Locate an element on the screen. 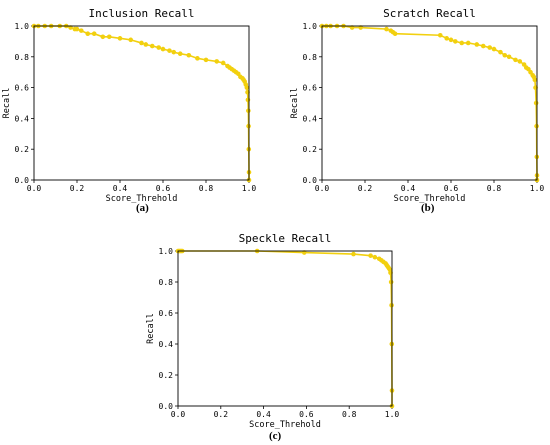  caption-a: (a) is located at coordinates (142, 208).